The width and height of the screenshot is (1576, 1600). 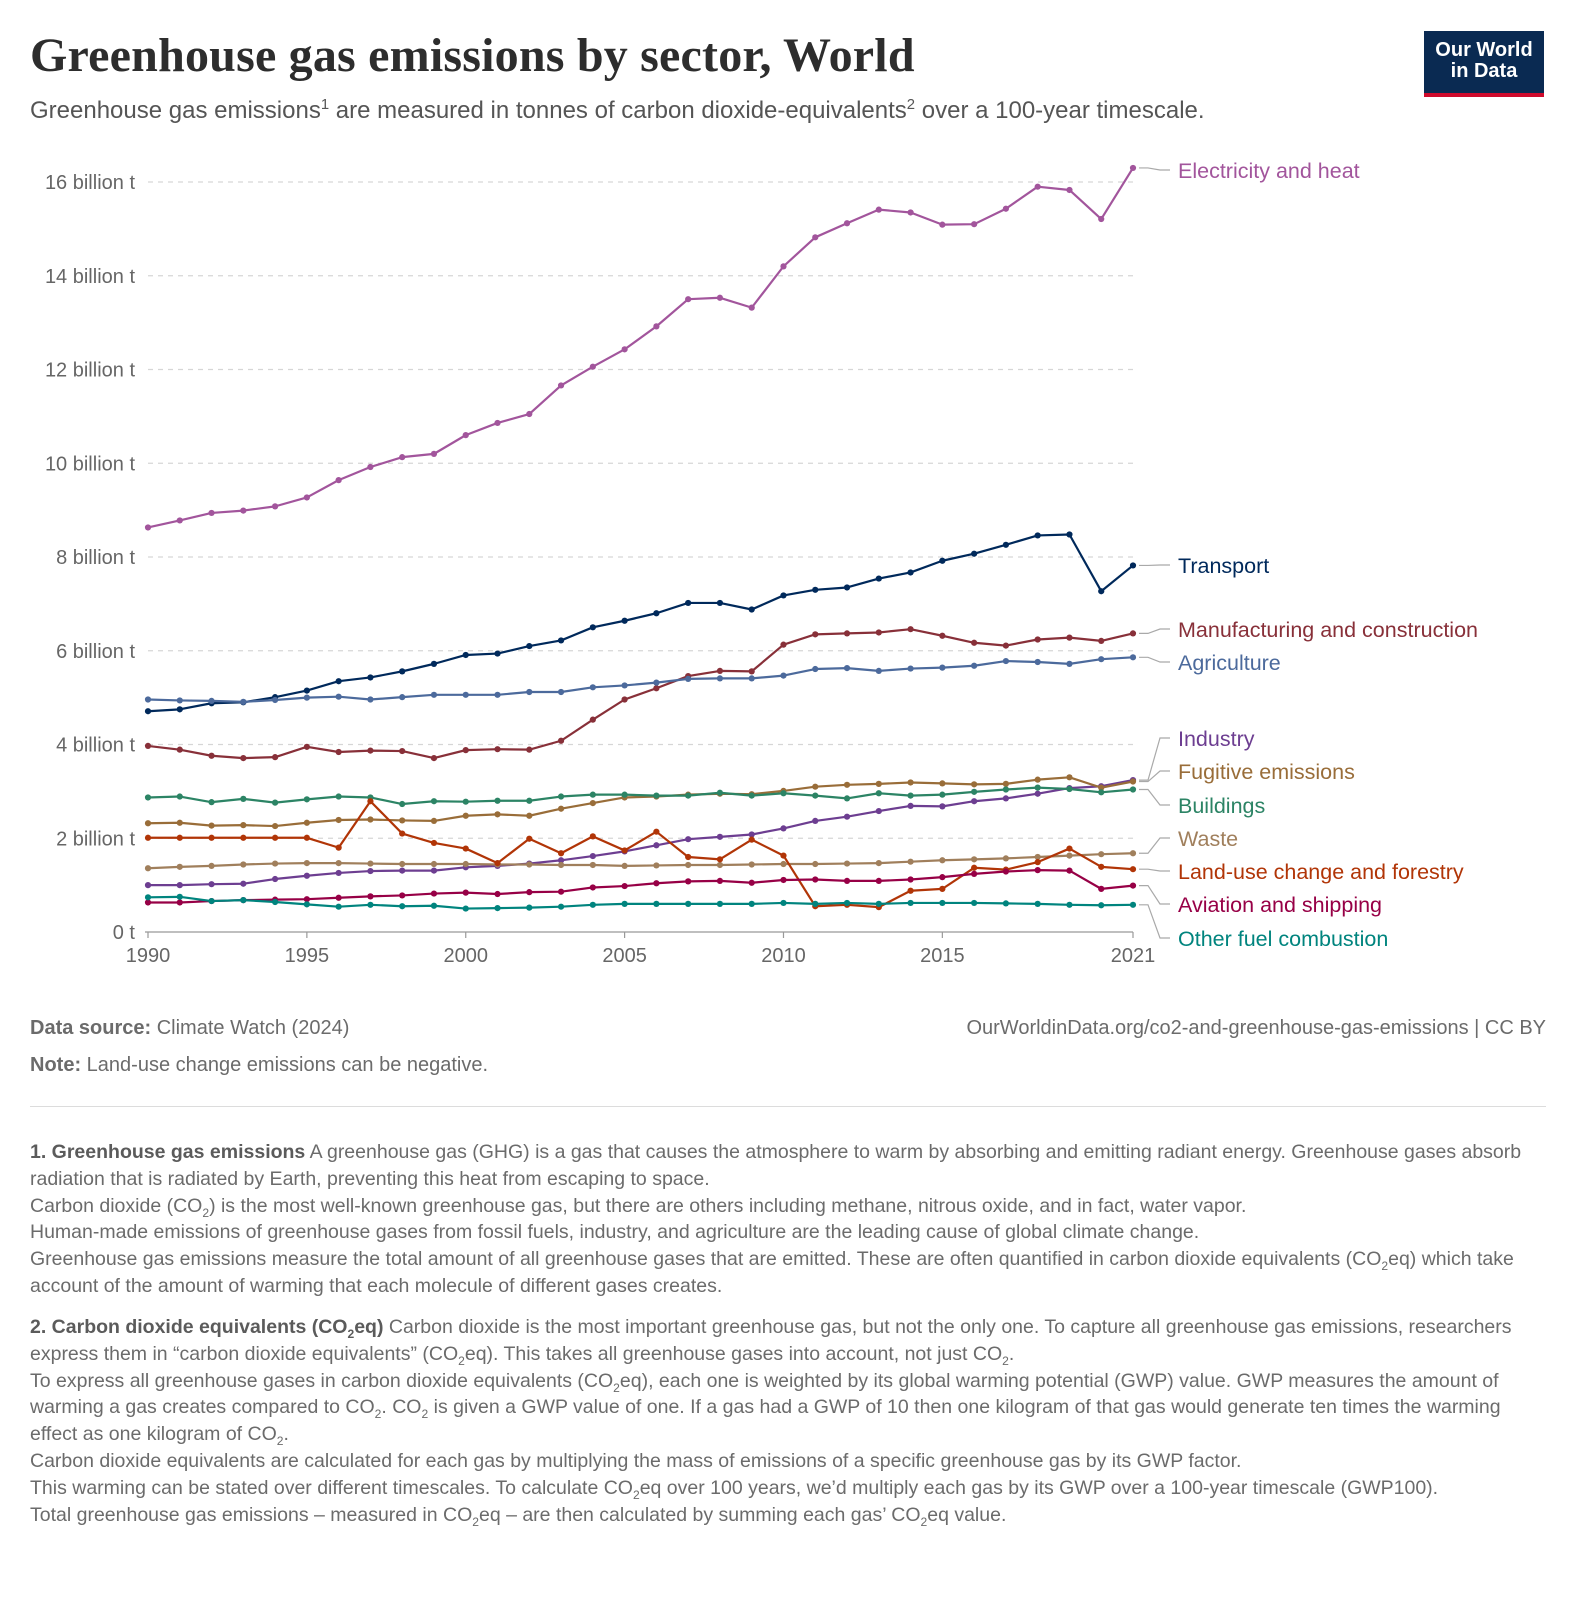 I want to click on logo-line: Our World, so click(x=1484, y=50).